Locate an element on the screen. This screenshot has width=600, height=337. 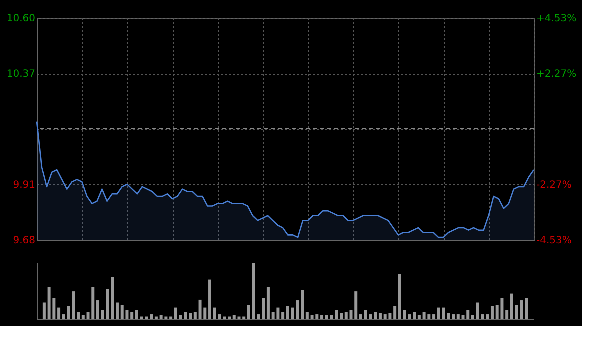
y-tick-label: 9.91 is located at coordinates (24, 185).